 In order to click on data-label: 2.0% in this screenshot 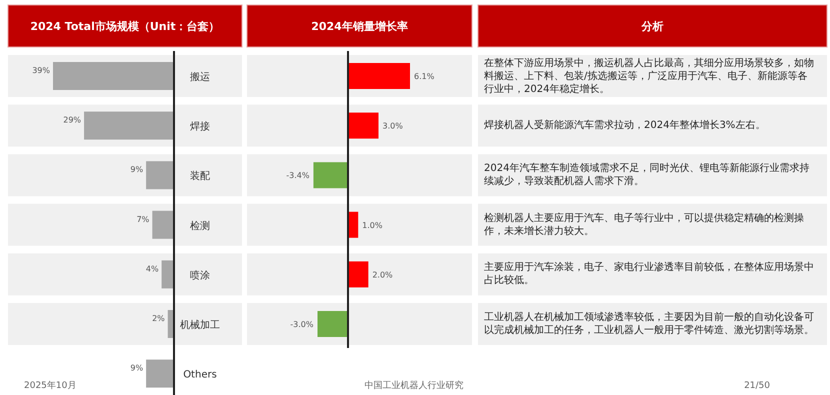, I will do `click(383, 275)`.